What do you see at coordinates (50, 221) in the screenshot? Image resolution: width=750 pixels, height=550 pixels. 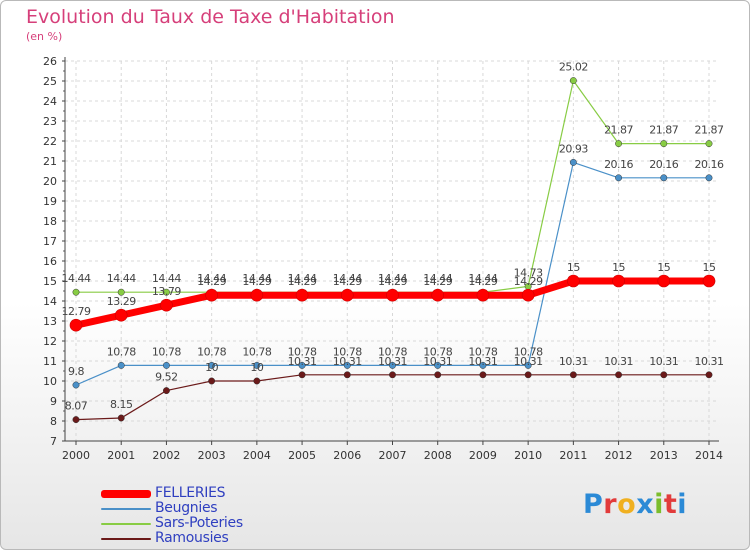 I see `y-tick-label: 18` at bounding box center [50, 221].